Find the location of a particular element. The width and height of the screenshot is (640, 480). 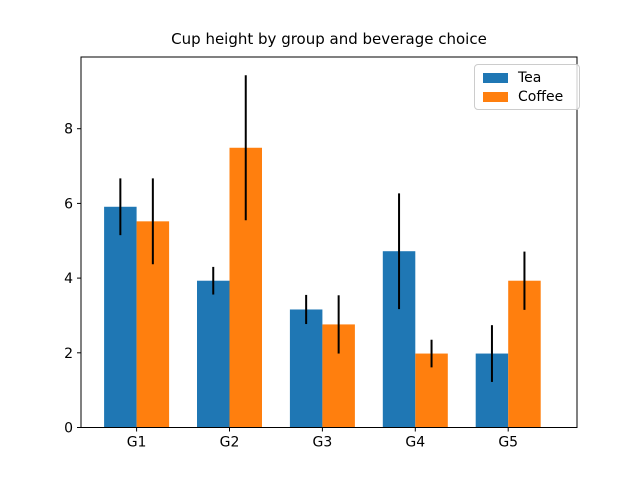

x-tick-label-g1: G1 is located at coordinates (137, 443).